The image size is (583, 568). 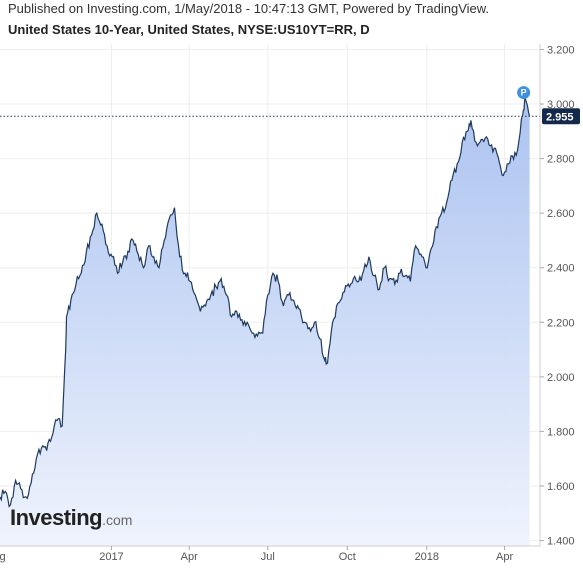 What do you see at coordinates (561, 542) in the screenshot?
I see `y-tick-label: 1.400` at bounding box center [561, 542].